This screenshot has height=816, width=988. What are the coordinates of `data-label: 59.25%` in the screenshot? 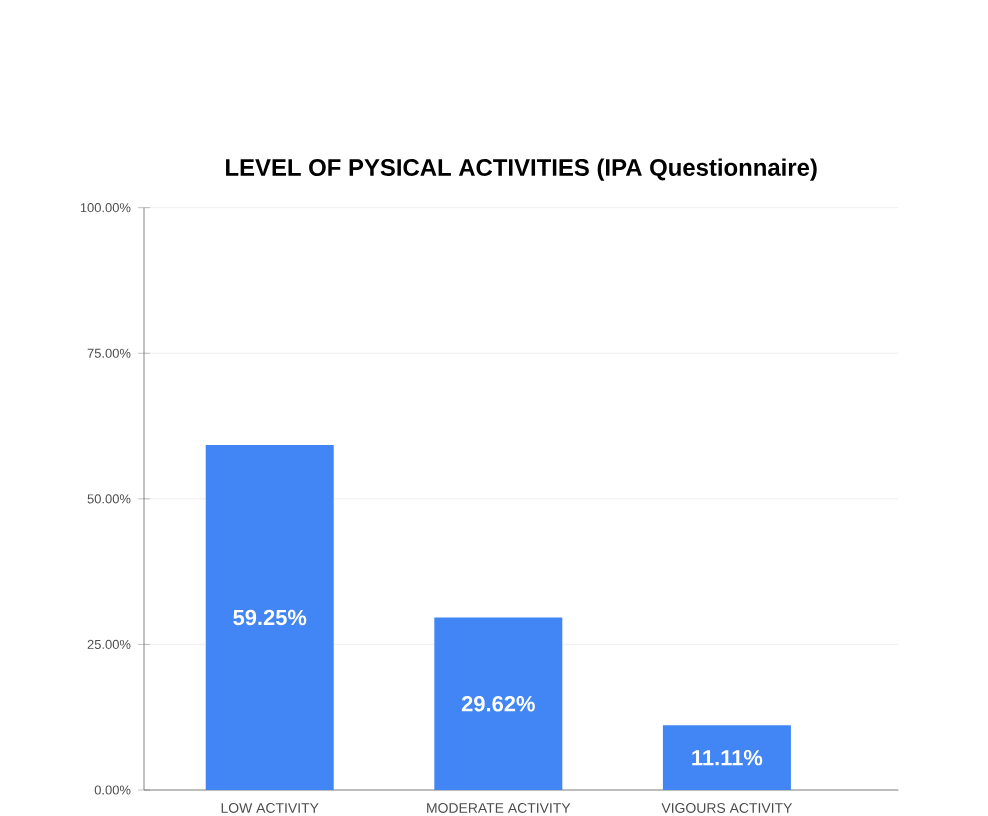 It's located at (270, 617).